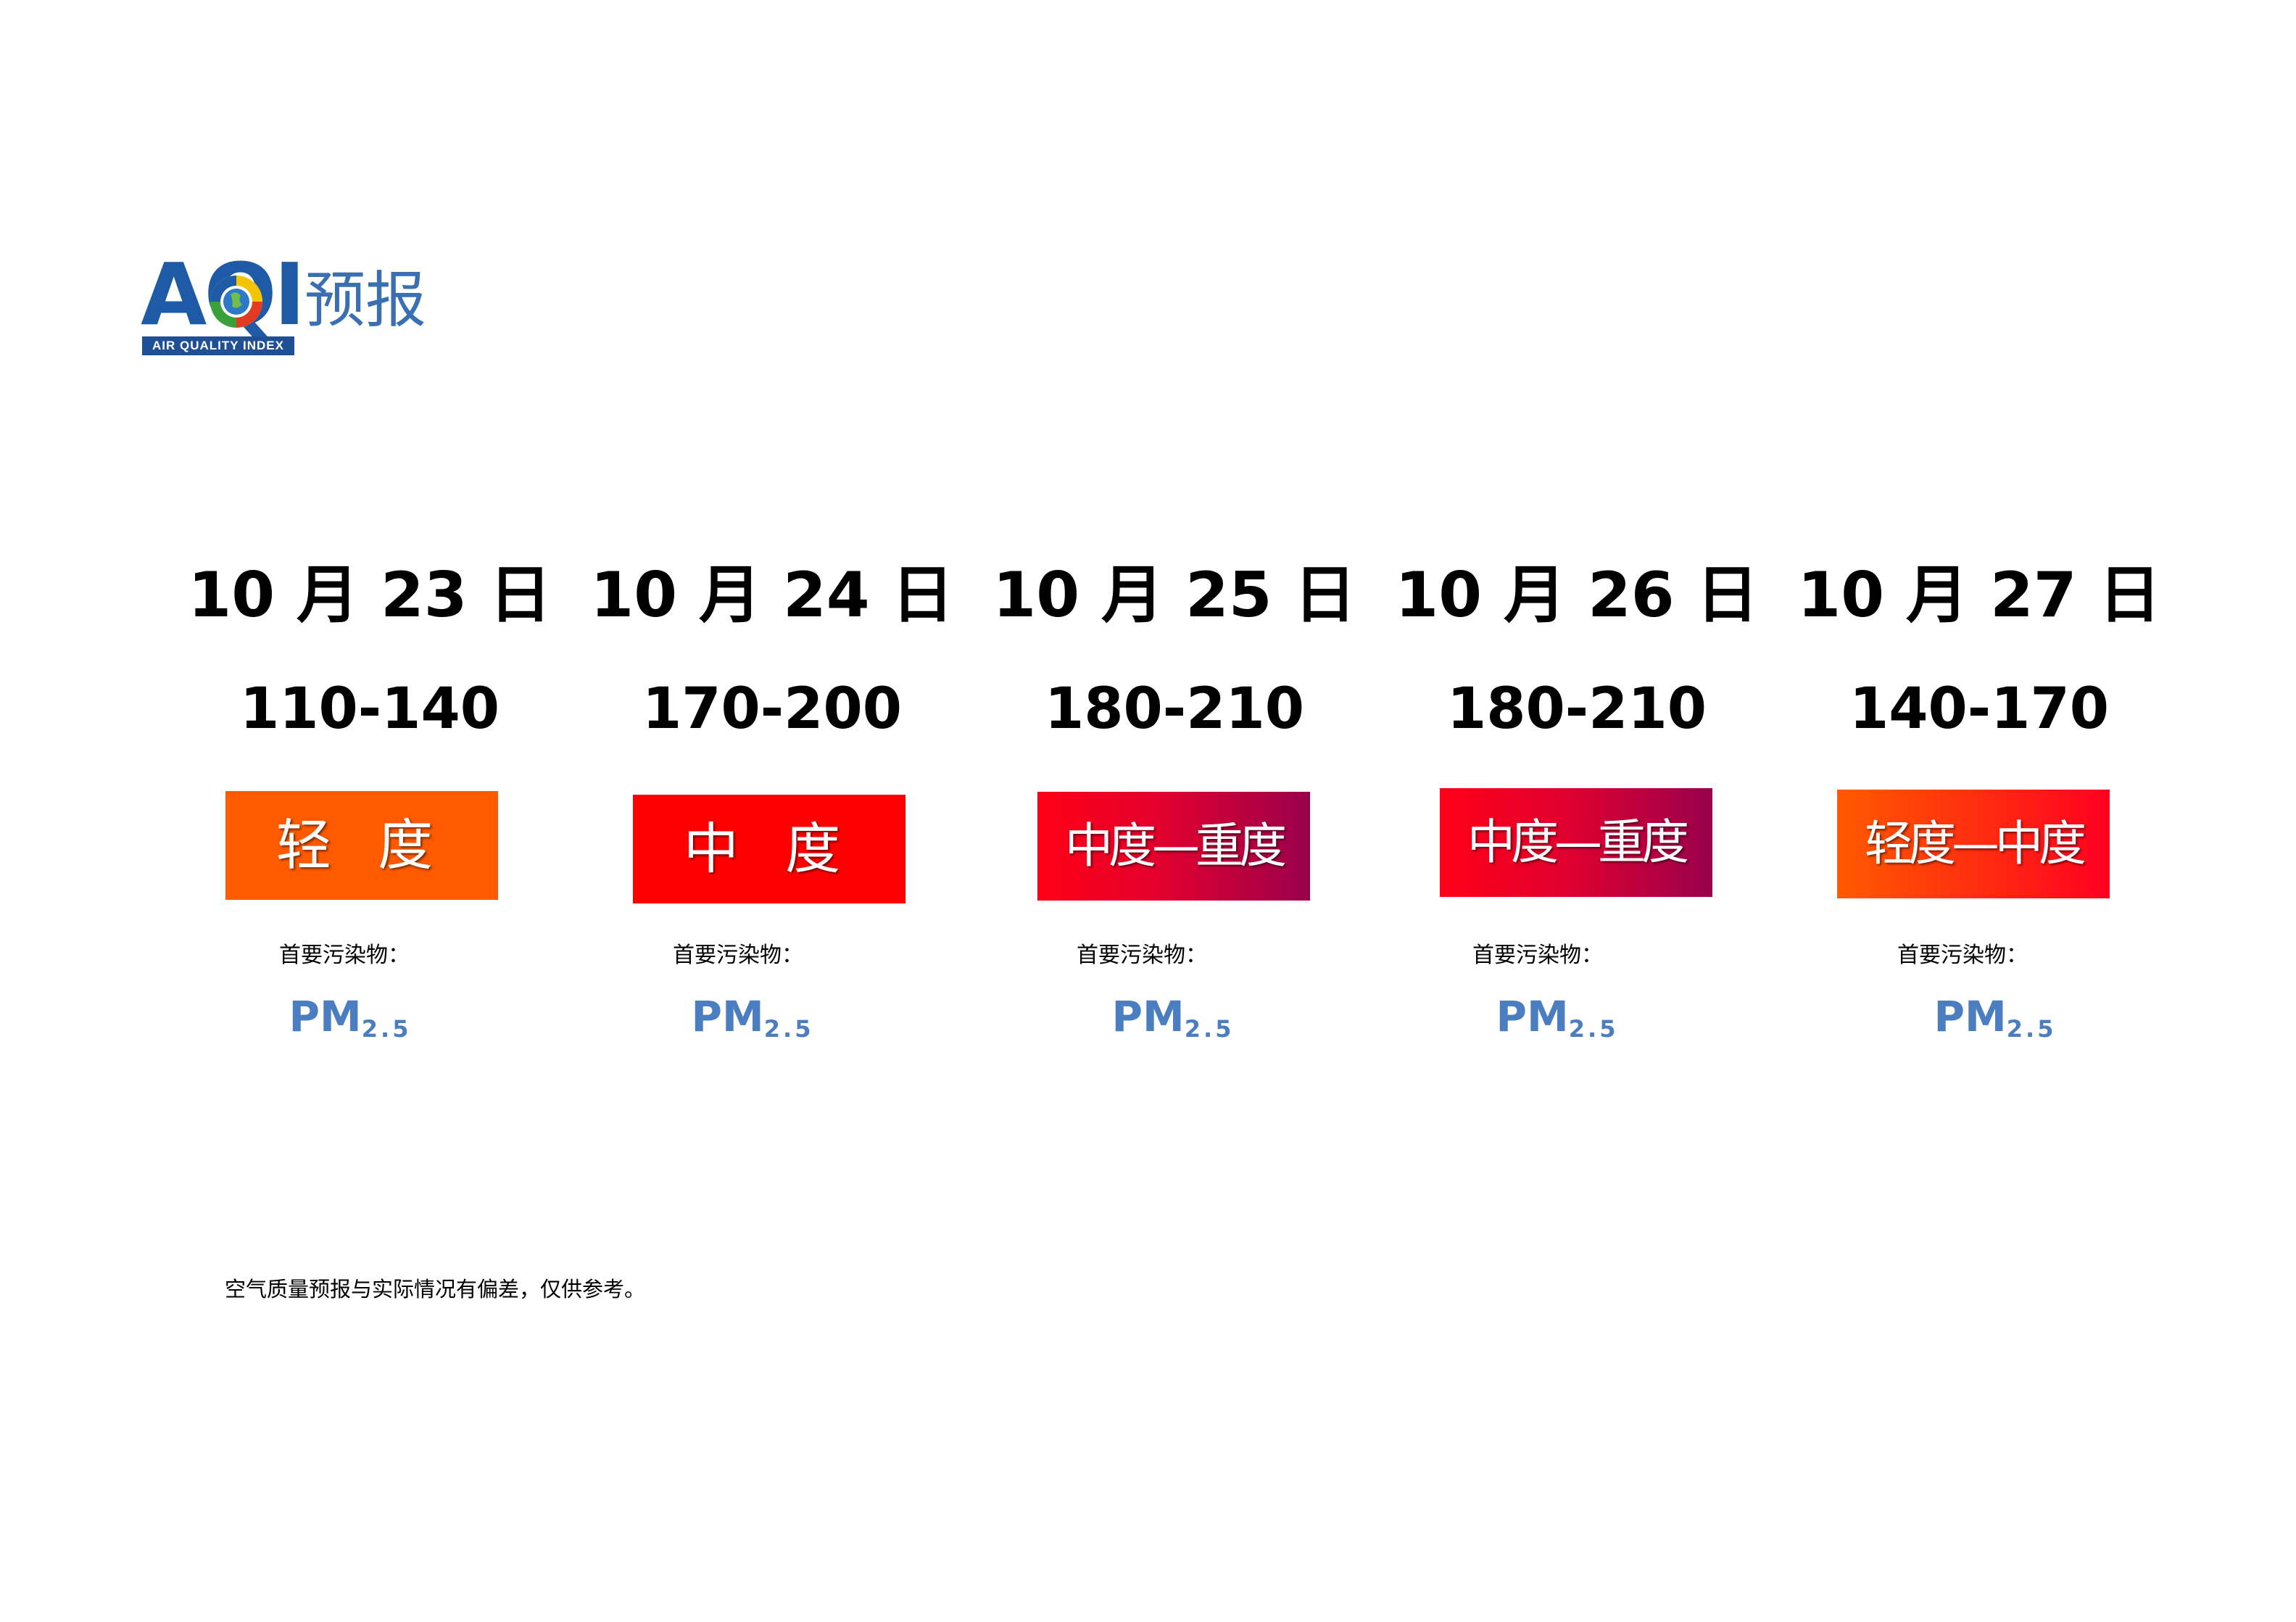 This screenshot has height=1622, width=2296. Describe the element at coordinates (772, 709) in the screenshot. I see `aqi-range: 170-200` at that location.